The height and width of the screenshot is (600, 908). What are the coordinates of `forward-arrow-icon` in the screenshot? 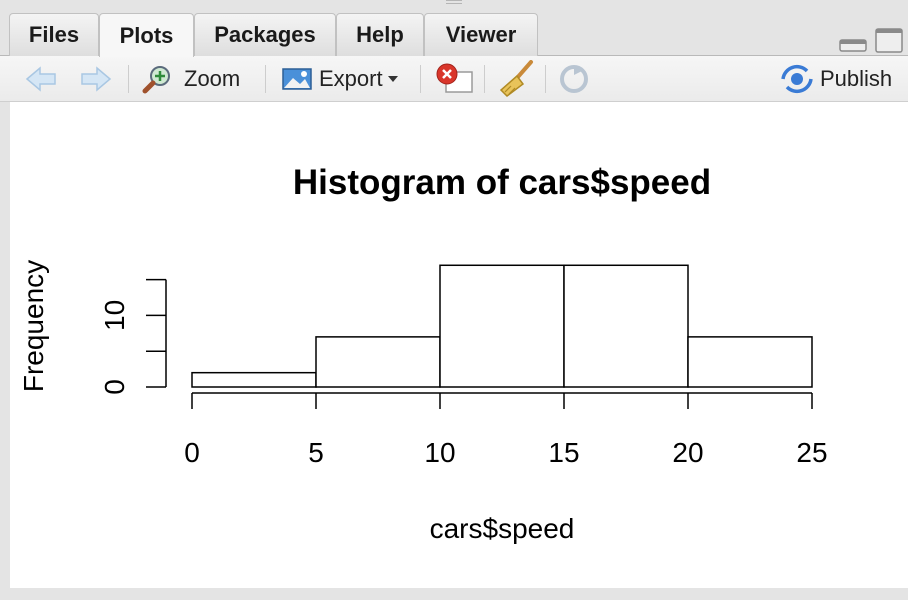 It's located at (96, 79).